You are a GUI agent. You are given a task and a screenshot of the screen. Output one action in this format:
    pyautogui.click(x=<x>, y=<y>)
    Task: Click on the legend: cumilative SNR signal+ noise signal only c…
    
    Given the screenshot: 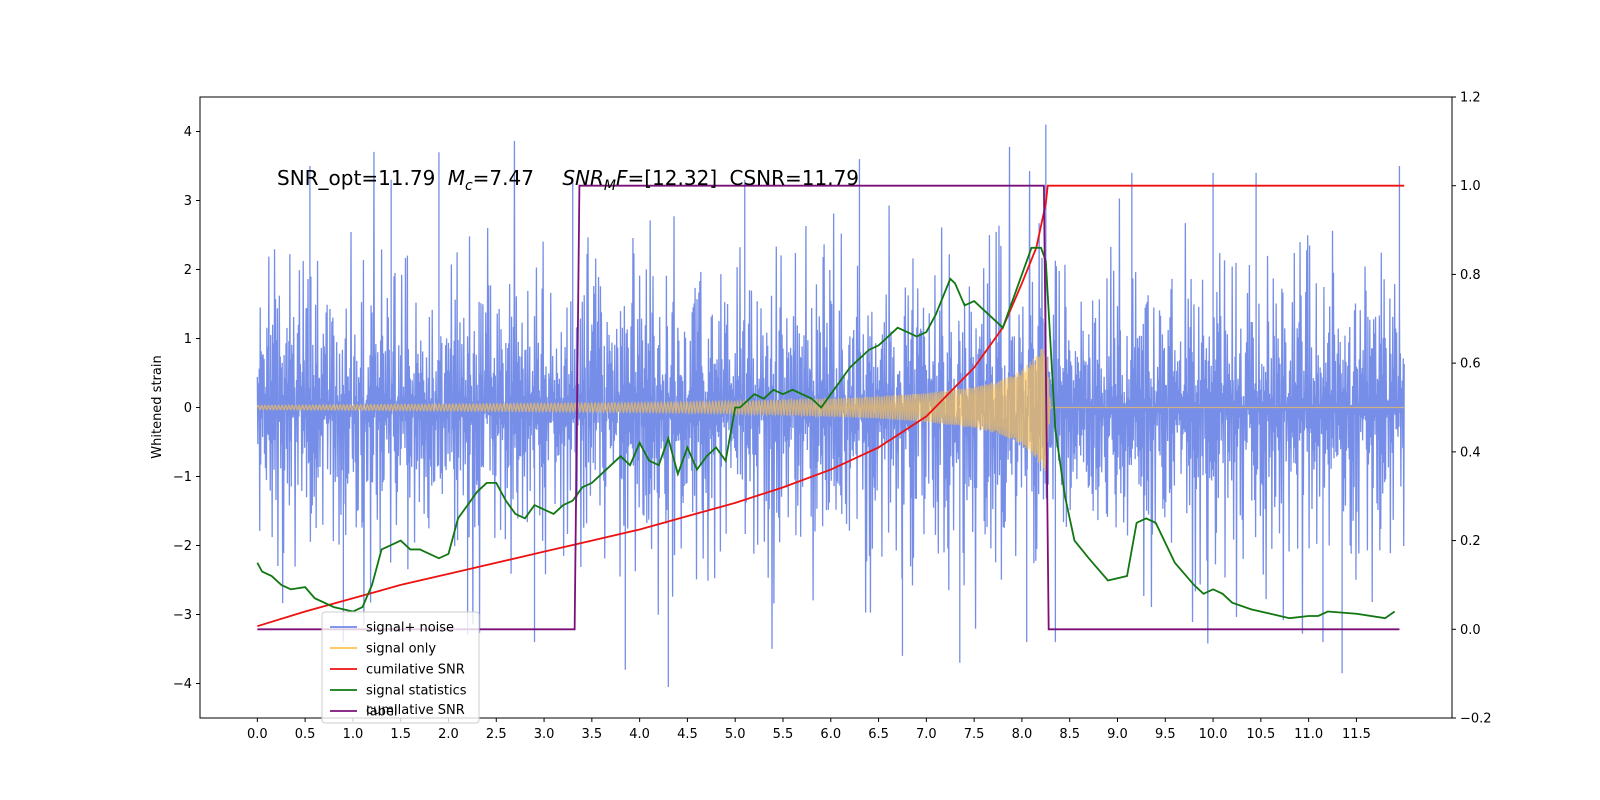 What is the action you would take?
    pyautogui.click(x=400, y=667)
    